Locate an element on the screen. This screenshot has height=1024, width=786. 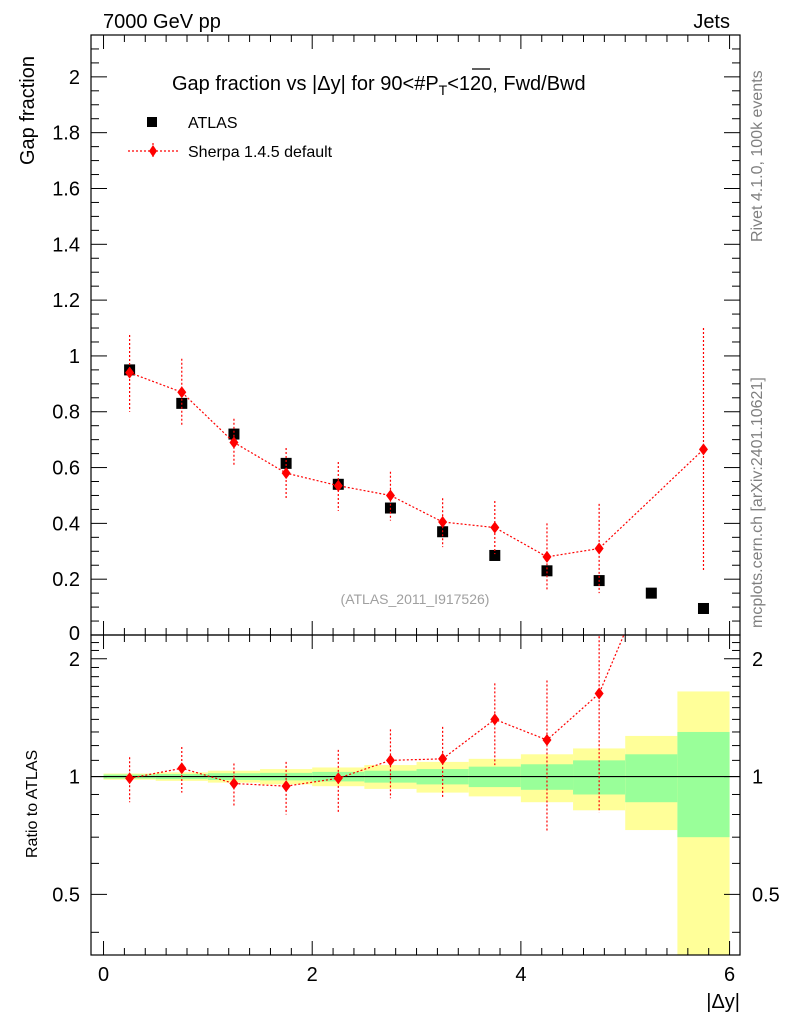
main-y-tick-label: 2 is located at coordinates (74, 78).